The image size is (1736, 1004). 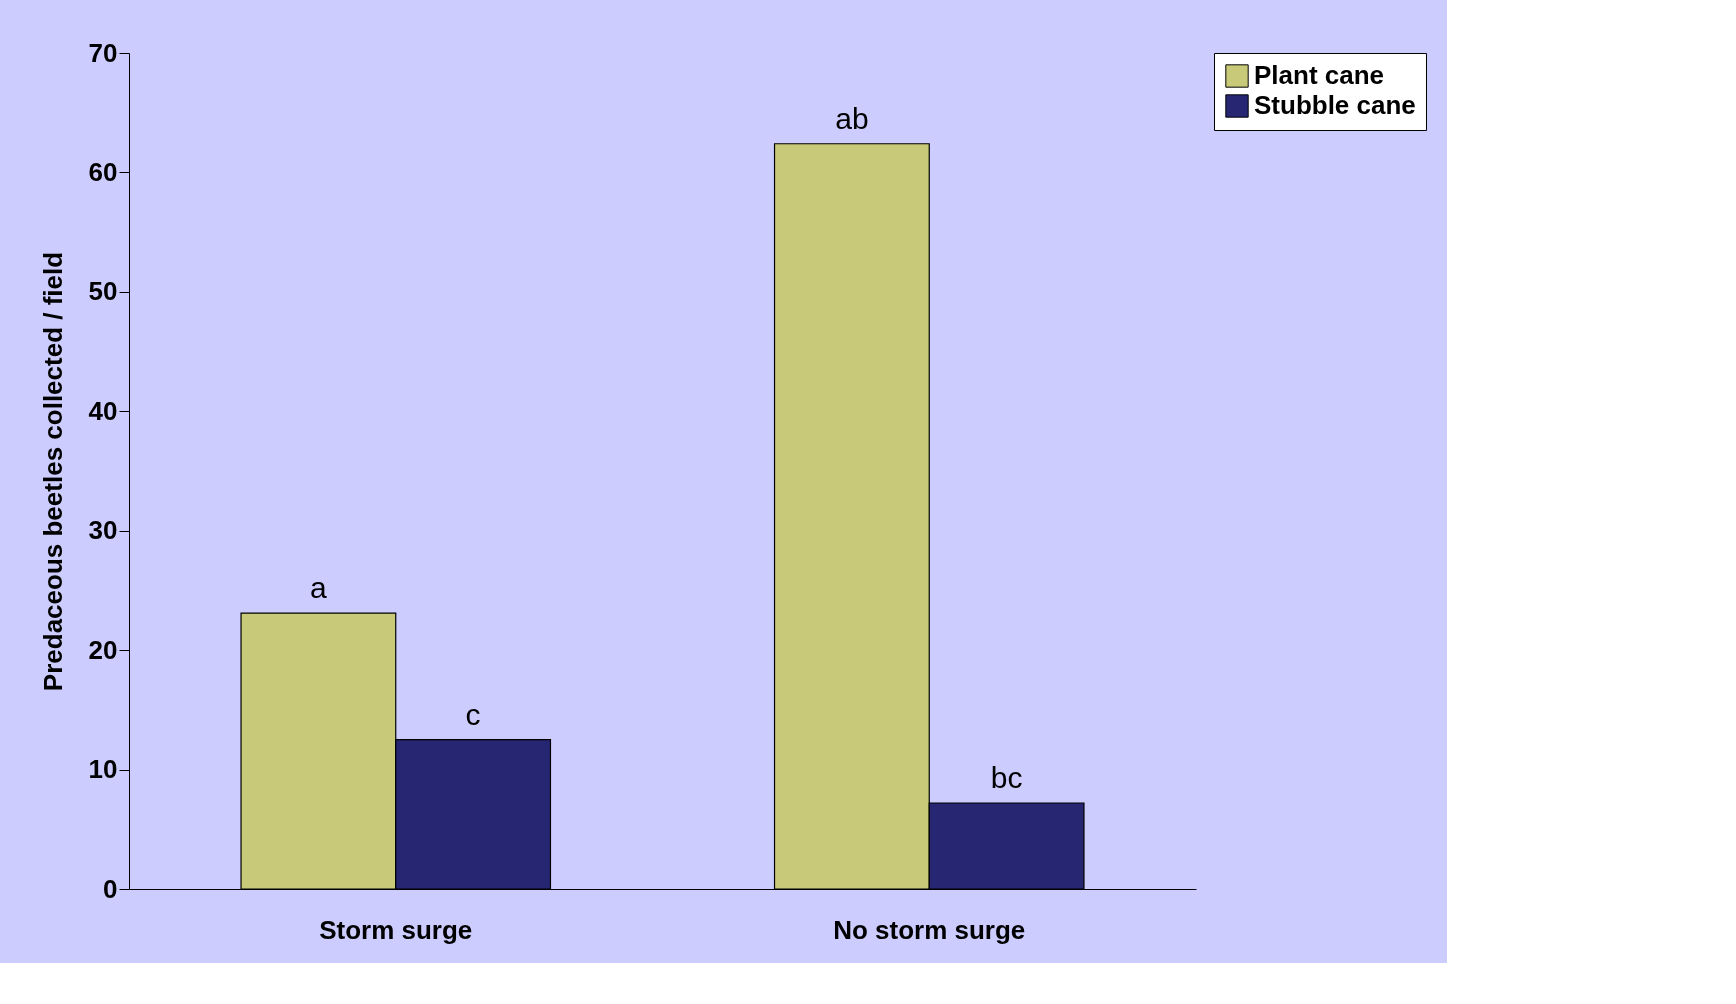 What do you see at coordinates (103, 769) in the screenshot?
I see `y-tick-label: 10` at bounding box center [103, 769].